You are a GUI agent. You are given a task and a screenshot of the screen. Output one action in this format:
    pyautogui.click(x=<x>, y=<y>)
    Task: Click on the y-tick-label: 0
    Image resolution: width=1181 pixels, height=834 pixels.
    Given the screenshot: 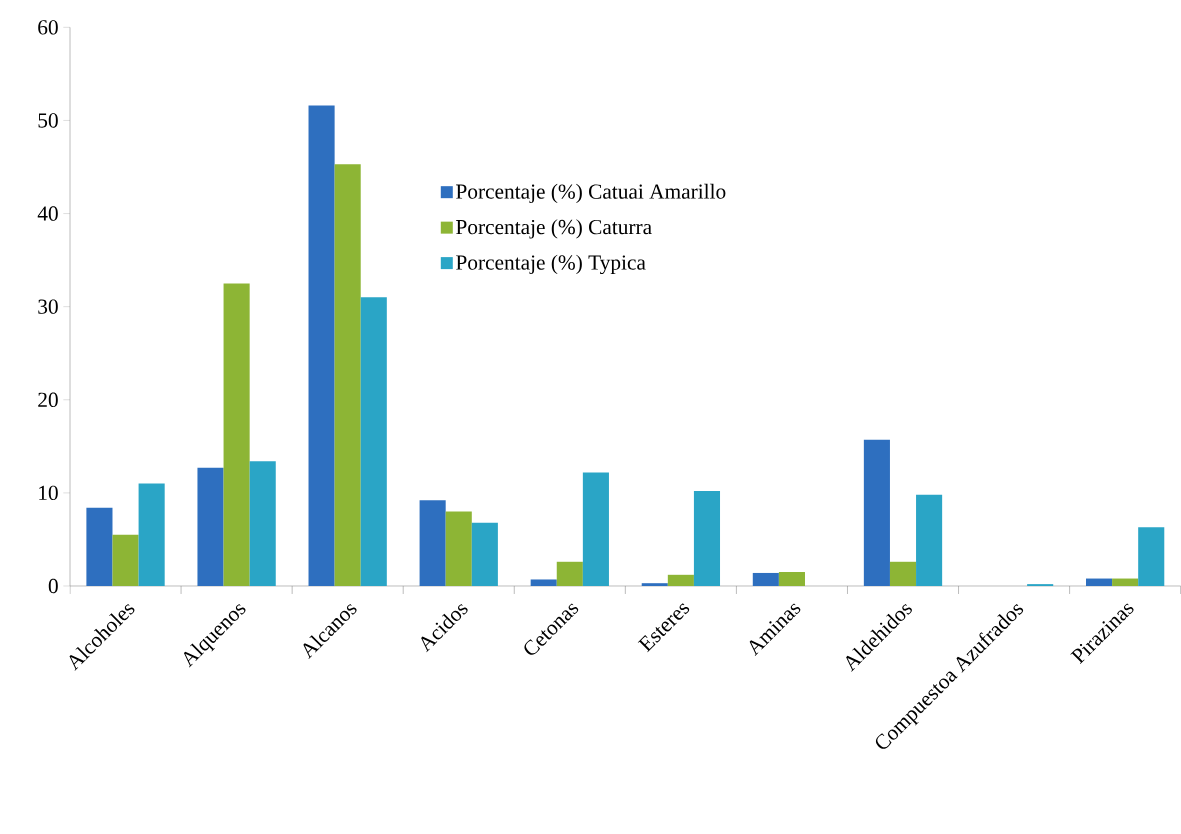 What is the action you would take?
    pyautogui.click(x=53, y=586)
    